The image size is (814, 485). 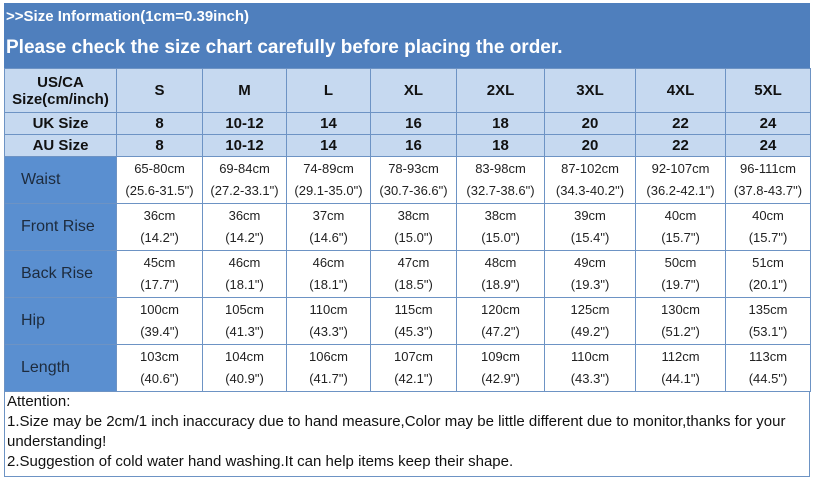 I want to click on measurement-label: Length, so click(x=60, y=368).